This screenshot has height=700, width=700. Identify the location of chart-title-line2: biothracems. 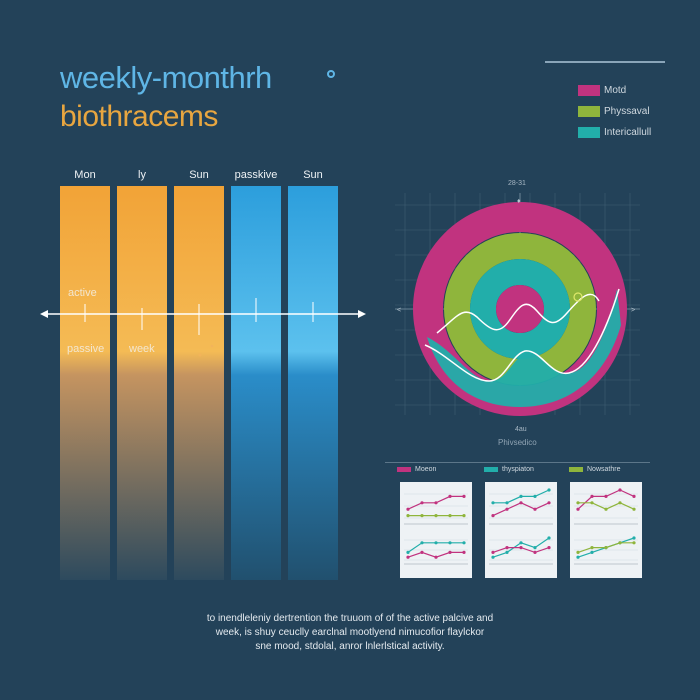
(139, 116).